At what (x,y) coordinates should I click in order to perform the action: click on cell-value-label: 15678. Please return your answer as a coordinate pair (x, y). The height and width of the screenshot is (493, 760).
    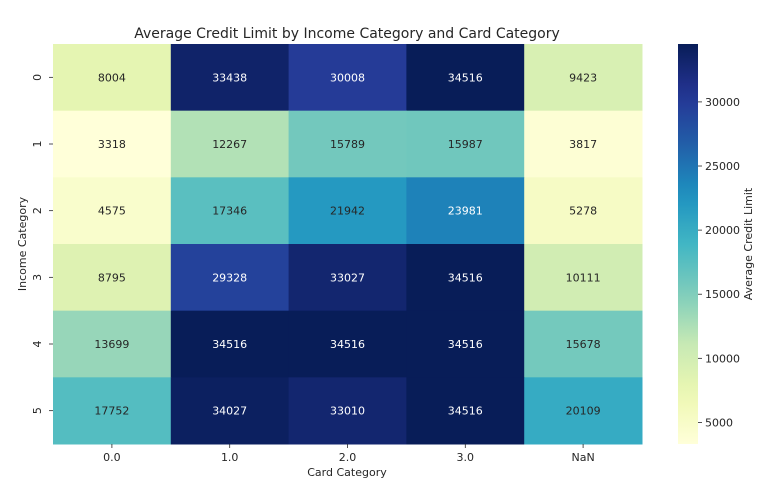
    Looking at the image, I should click on (583, 344).